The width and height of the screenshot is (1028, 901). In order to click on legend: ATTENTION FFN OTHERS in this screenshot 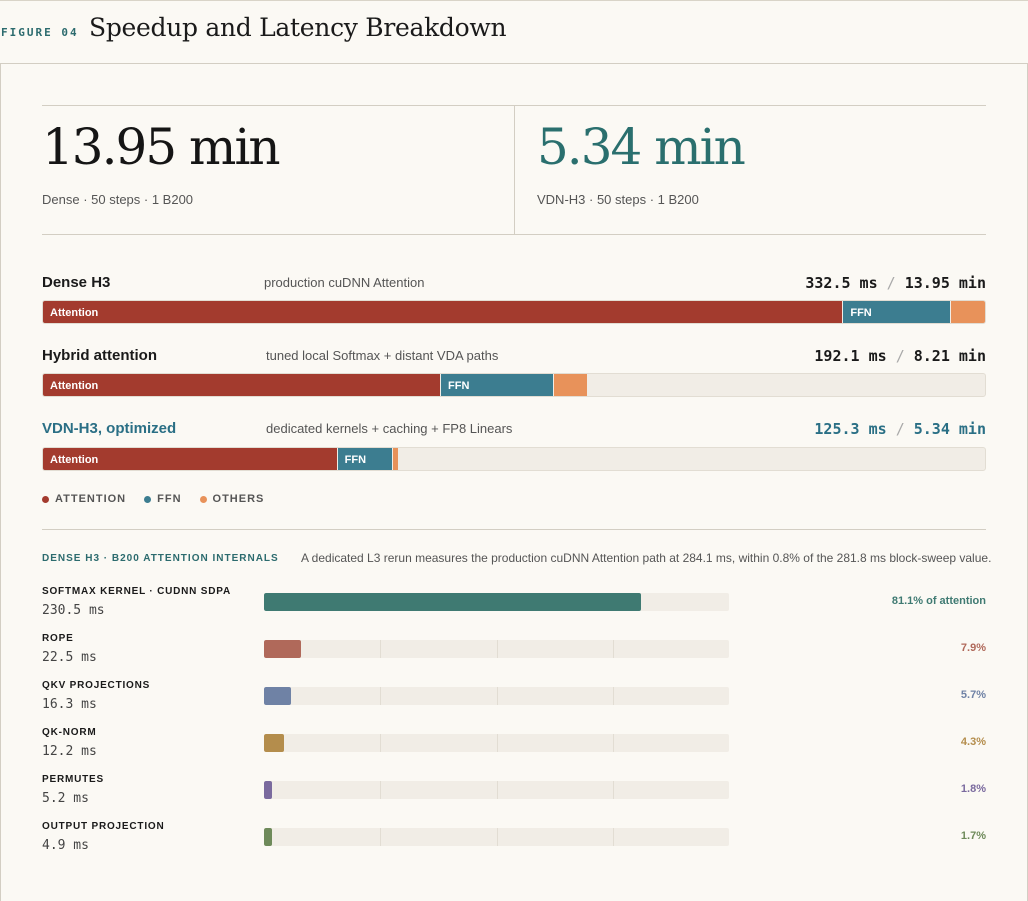, I will do `click(153, 499)`.